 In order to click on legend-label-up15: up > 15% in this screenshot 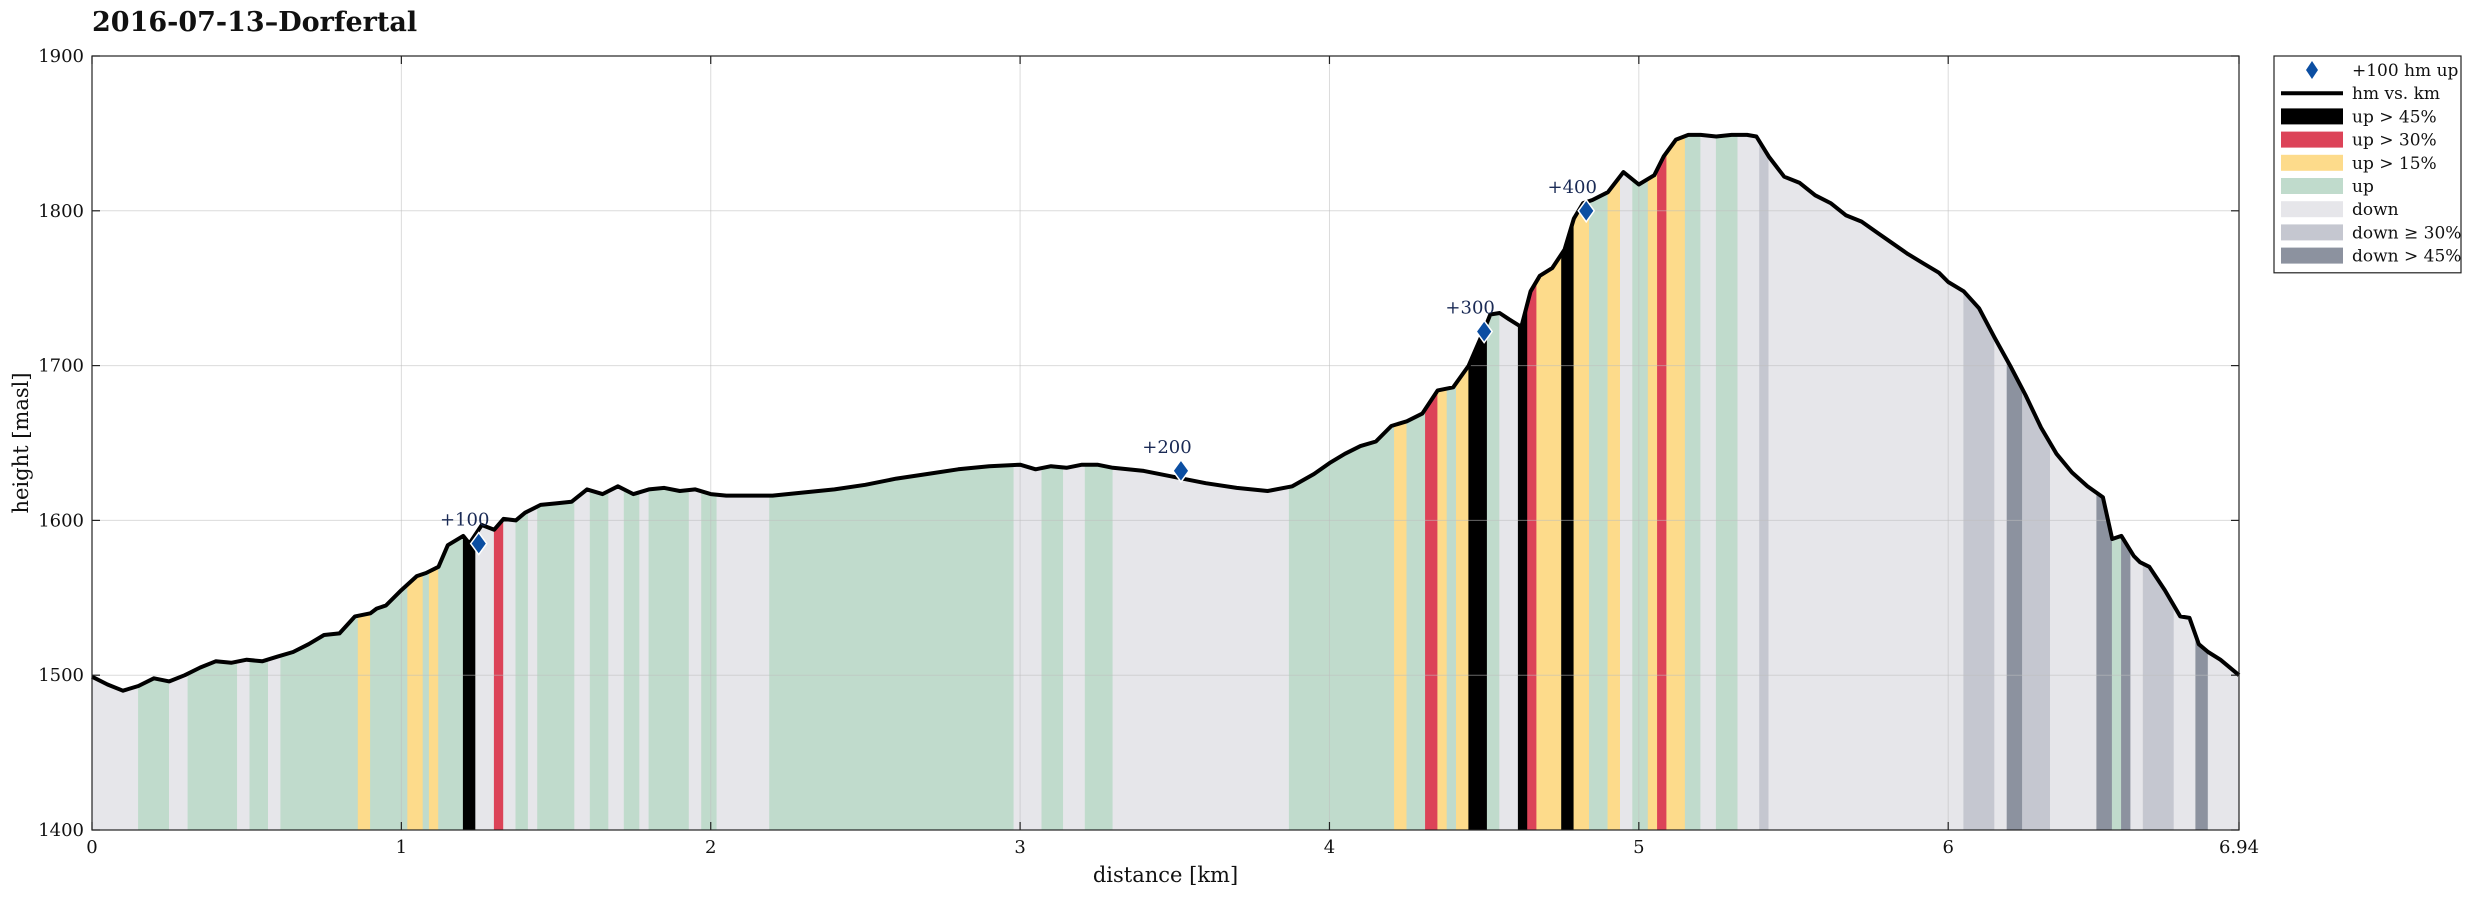, I will do `click(2394, 164)`.